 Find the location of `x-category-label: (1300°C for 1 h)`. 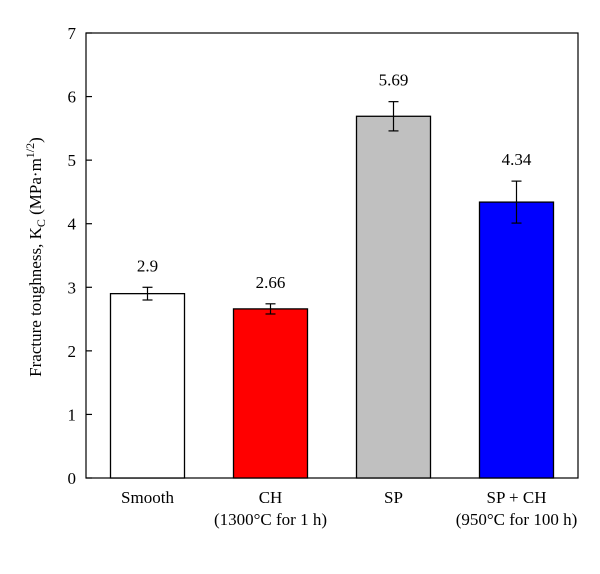

x-category-label: (1300°C for 1 h) is located at coordinates (270, 519).